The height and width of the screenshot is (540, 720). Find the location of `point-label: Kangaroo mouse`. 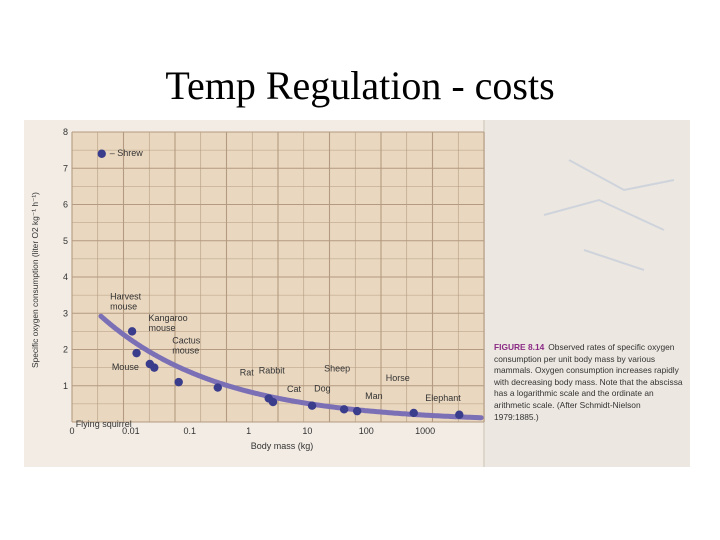

point-label: Kangaroo mouse is located at coordinates (168, 323).